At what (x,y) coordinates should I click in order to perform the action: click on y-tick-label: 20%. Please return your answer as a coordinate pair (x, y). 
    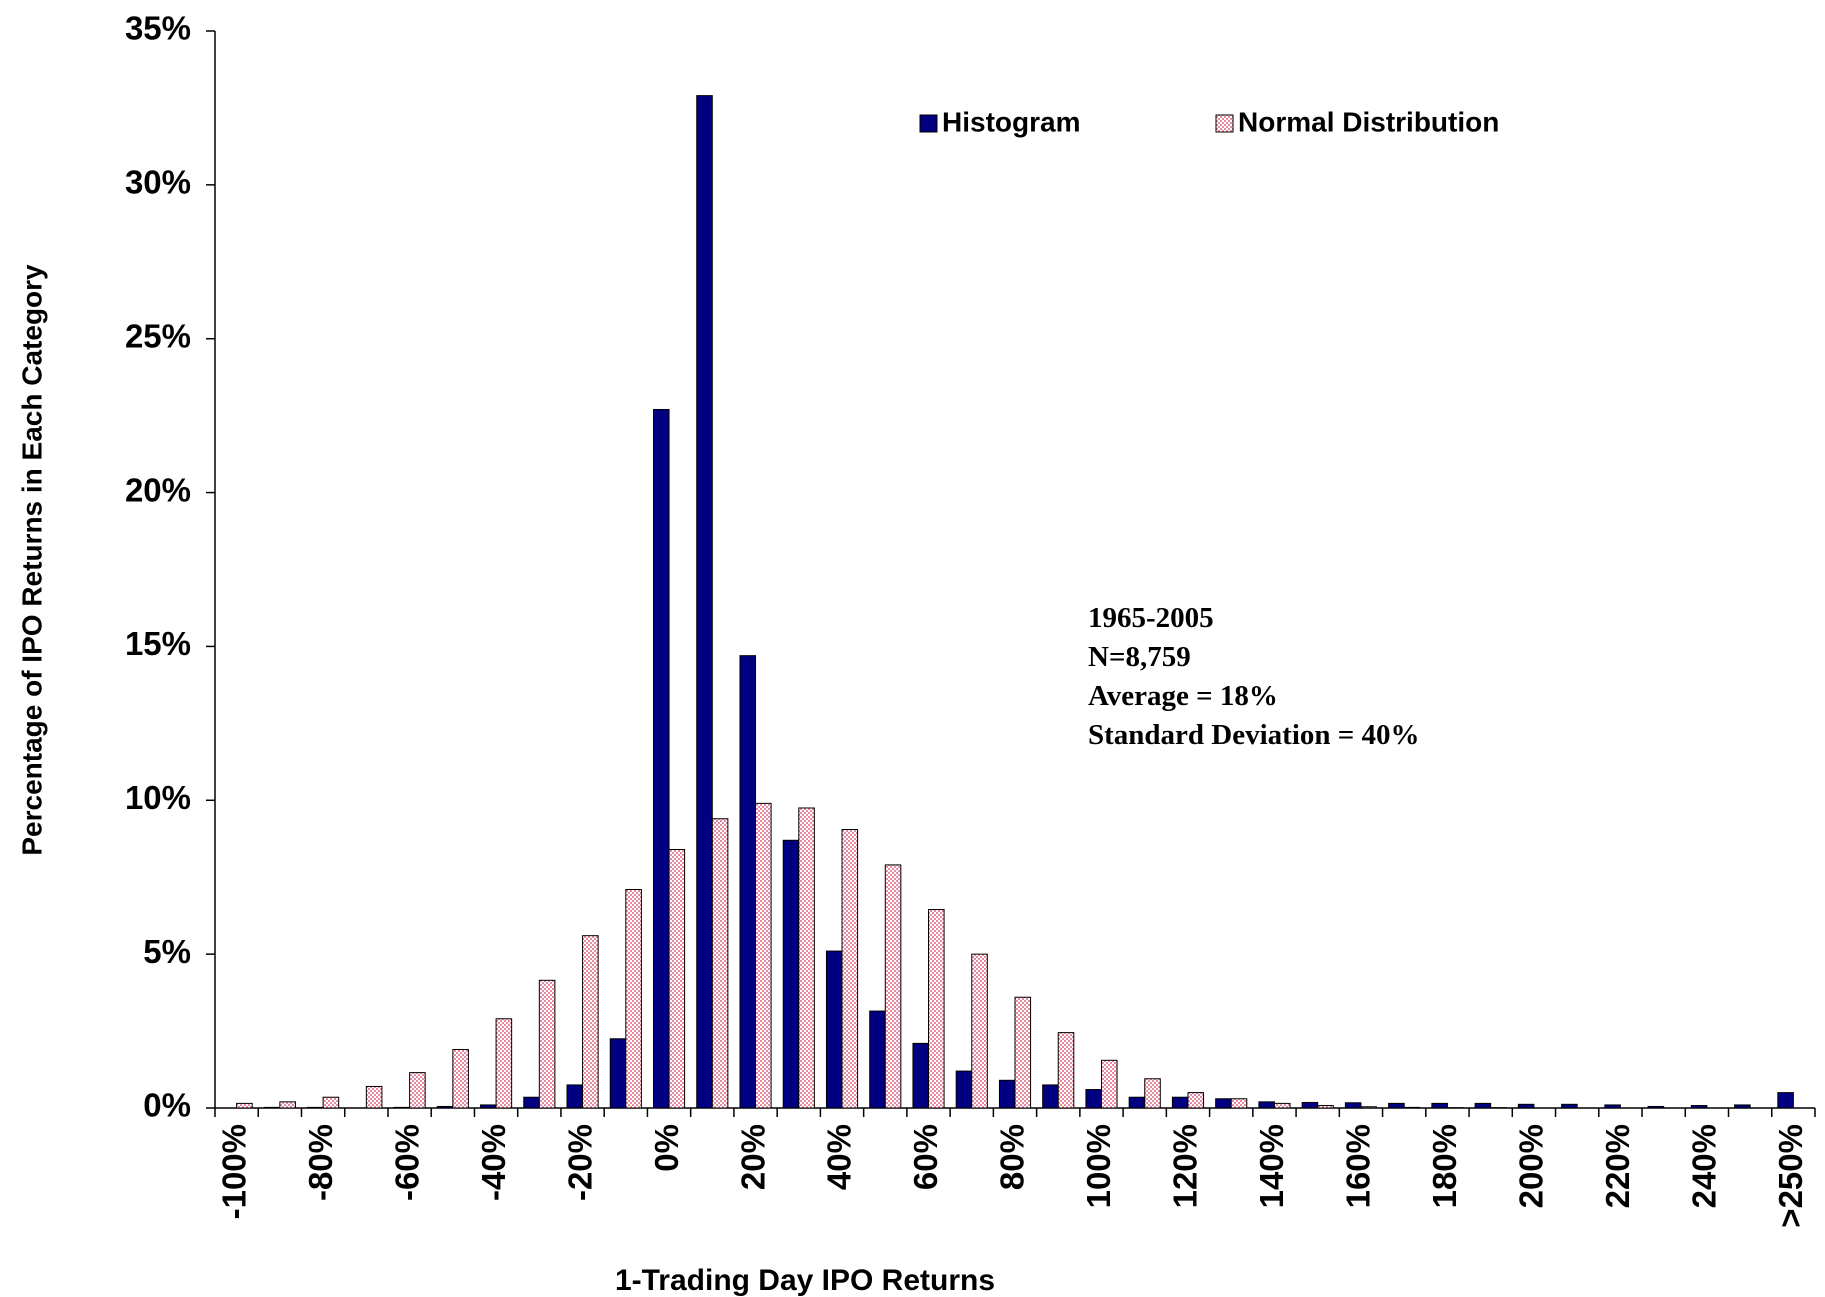
    Looking at the image, I should click on (158, 489).